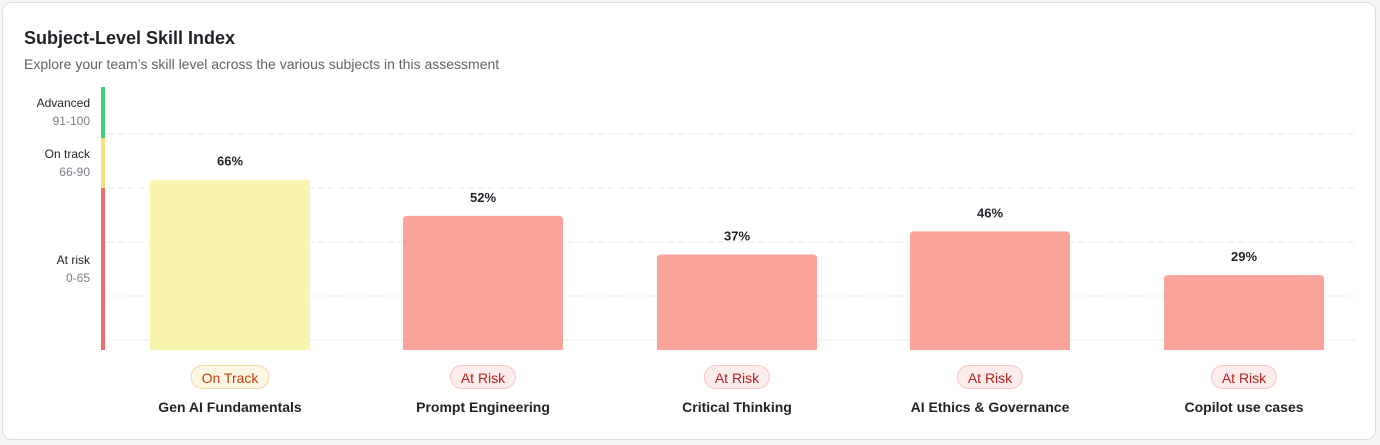 This screenshot has width=1380, height=445. Describe the element at coordinates (63, 103) in the screenshot. I see `band-label-advanced: Advanced` at that location.